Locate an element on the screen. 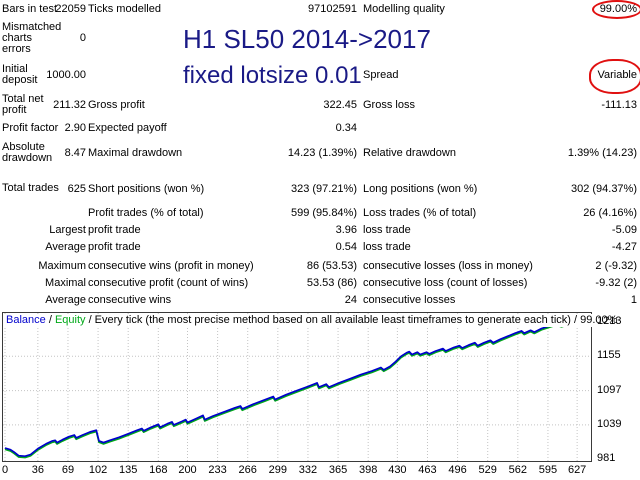 This screenshot has width=640, height=480. x-axis-tick-label: 102 is located at coordinates (98, 470).